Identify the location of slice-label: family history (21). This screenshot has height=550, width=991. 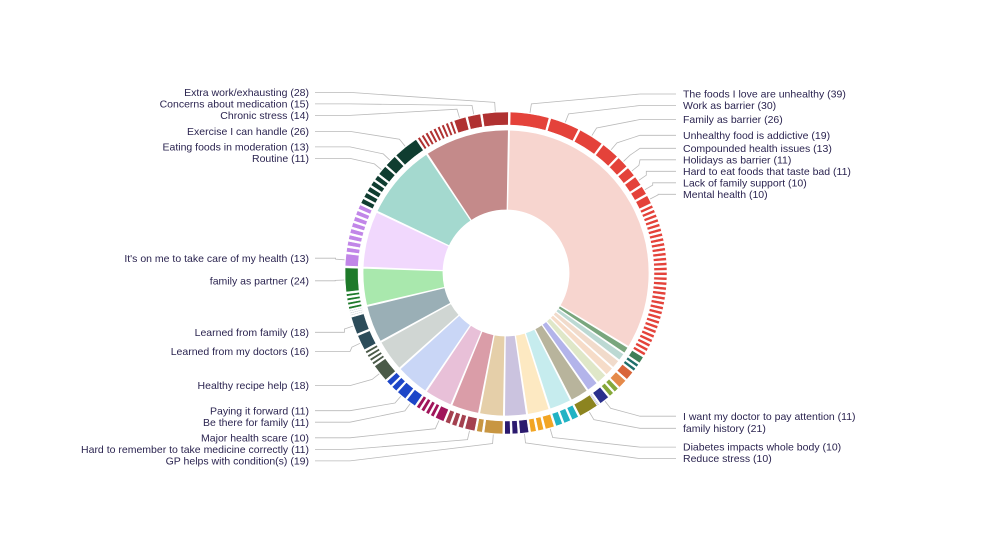
(724, 429).